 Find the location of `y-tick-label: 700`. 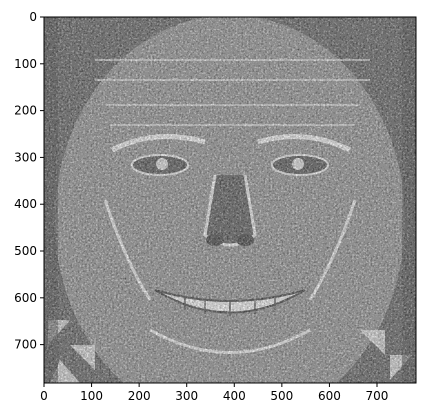

y-tick-label: 700 is located at coordinates (25, 345).